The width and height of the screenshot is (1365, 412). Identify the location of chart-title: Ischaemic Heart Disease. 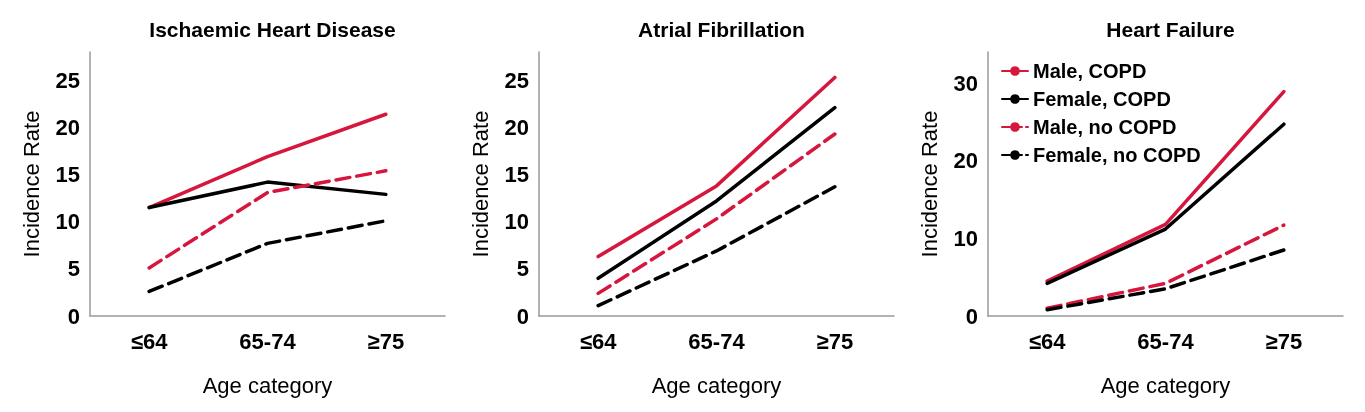
(272, 29).